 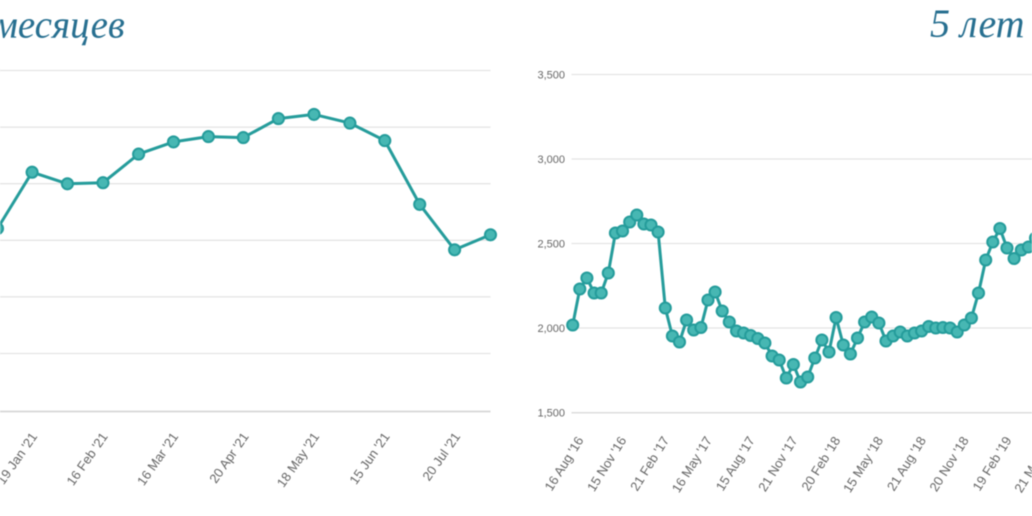 What do you see at coordinates (863, 465) in the screenshot?
I see `svg-text: 15 May '18` at bounding box center [863, 465].